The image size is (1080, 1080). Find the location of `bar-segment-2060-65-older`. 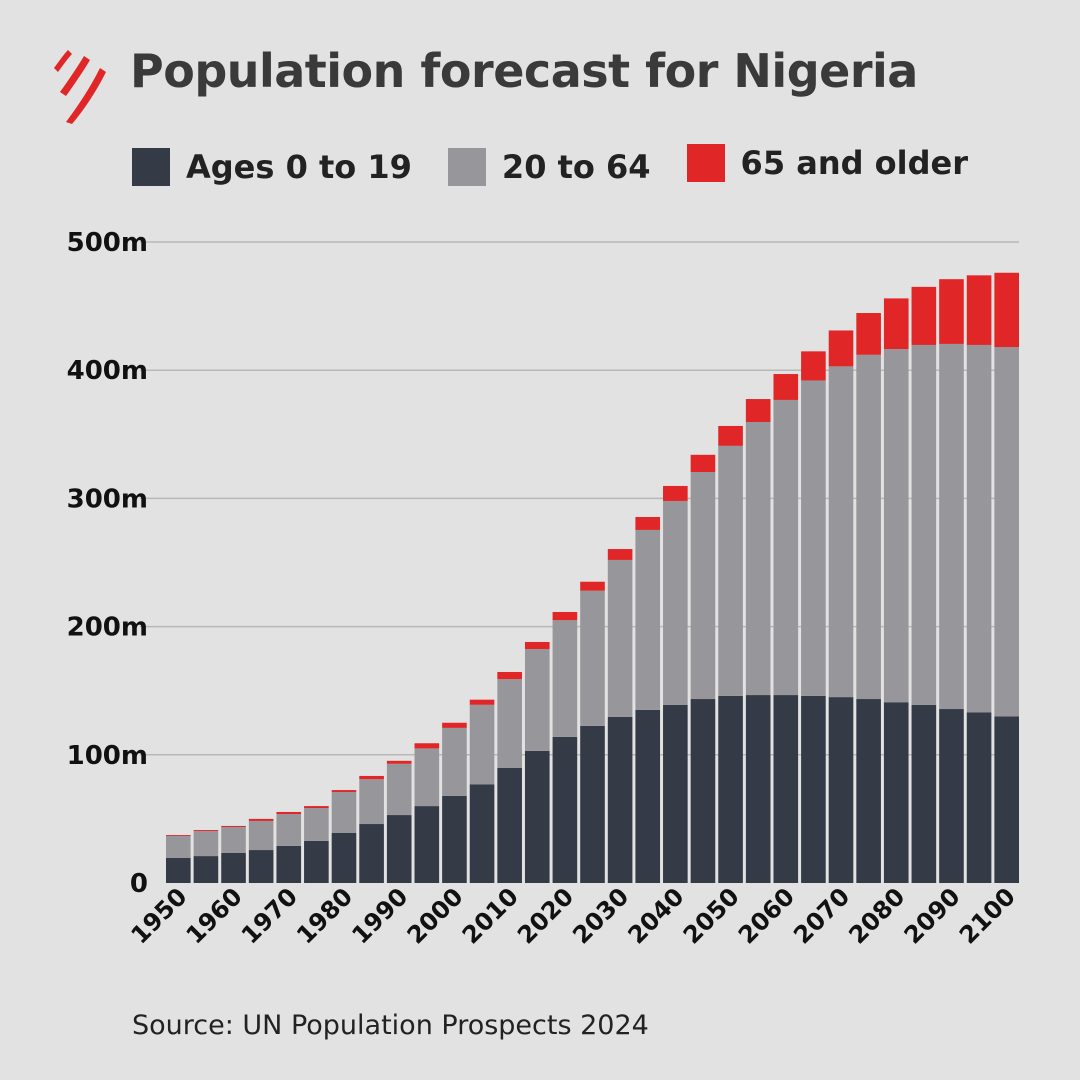

bar-segment-2060-65-older is located at coordinates (786, 387).